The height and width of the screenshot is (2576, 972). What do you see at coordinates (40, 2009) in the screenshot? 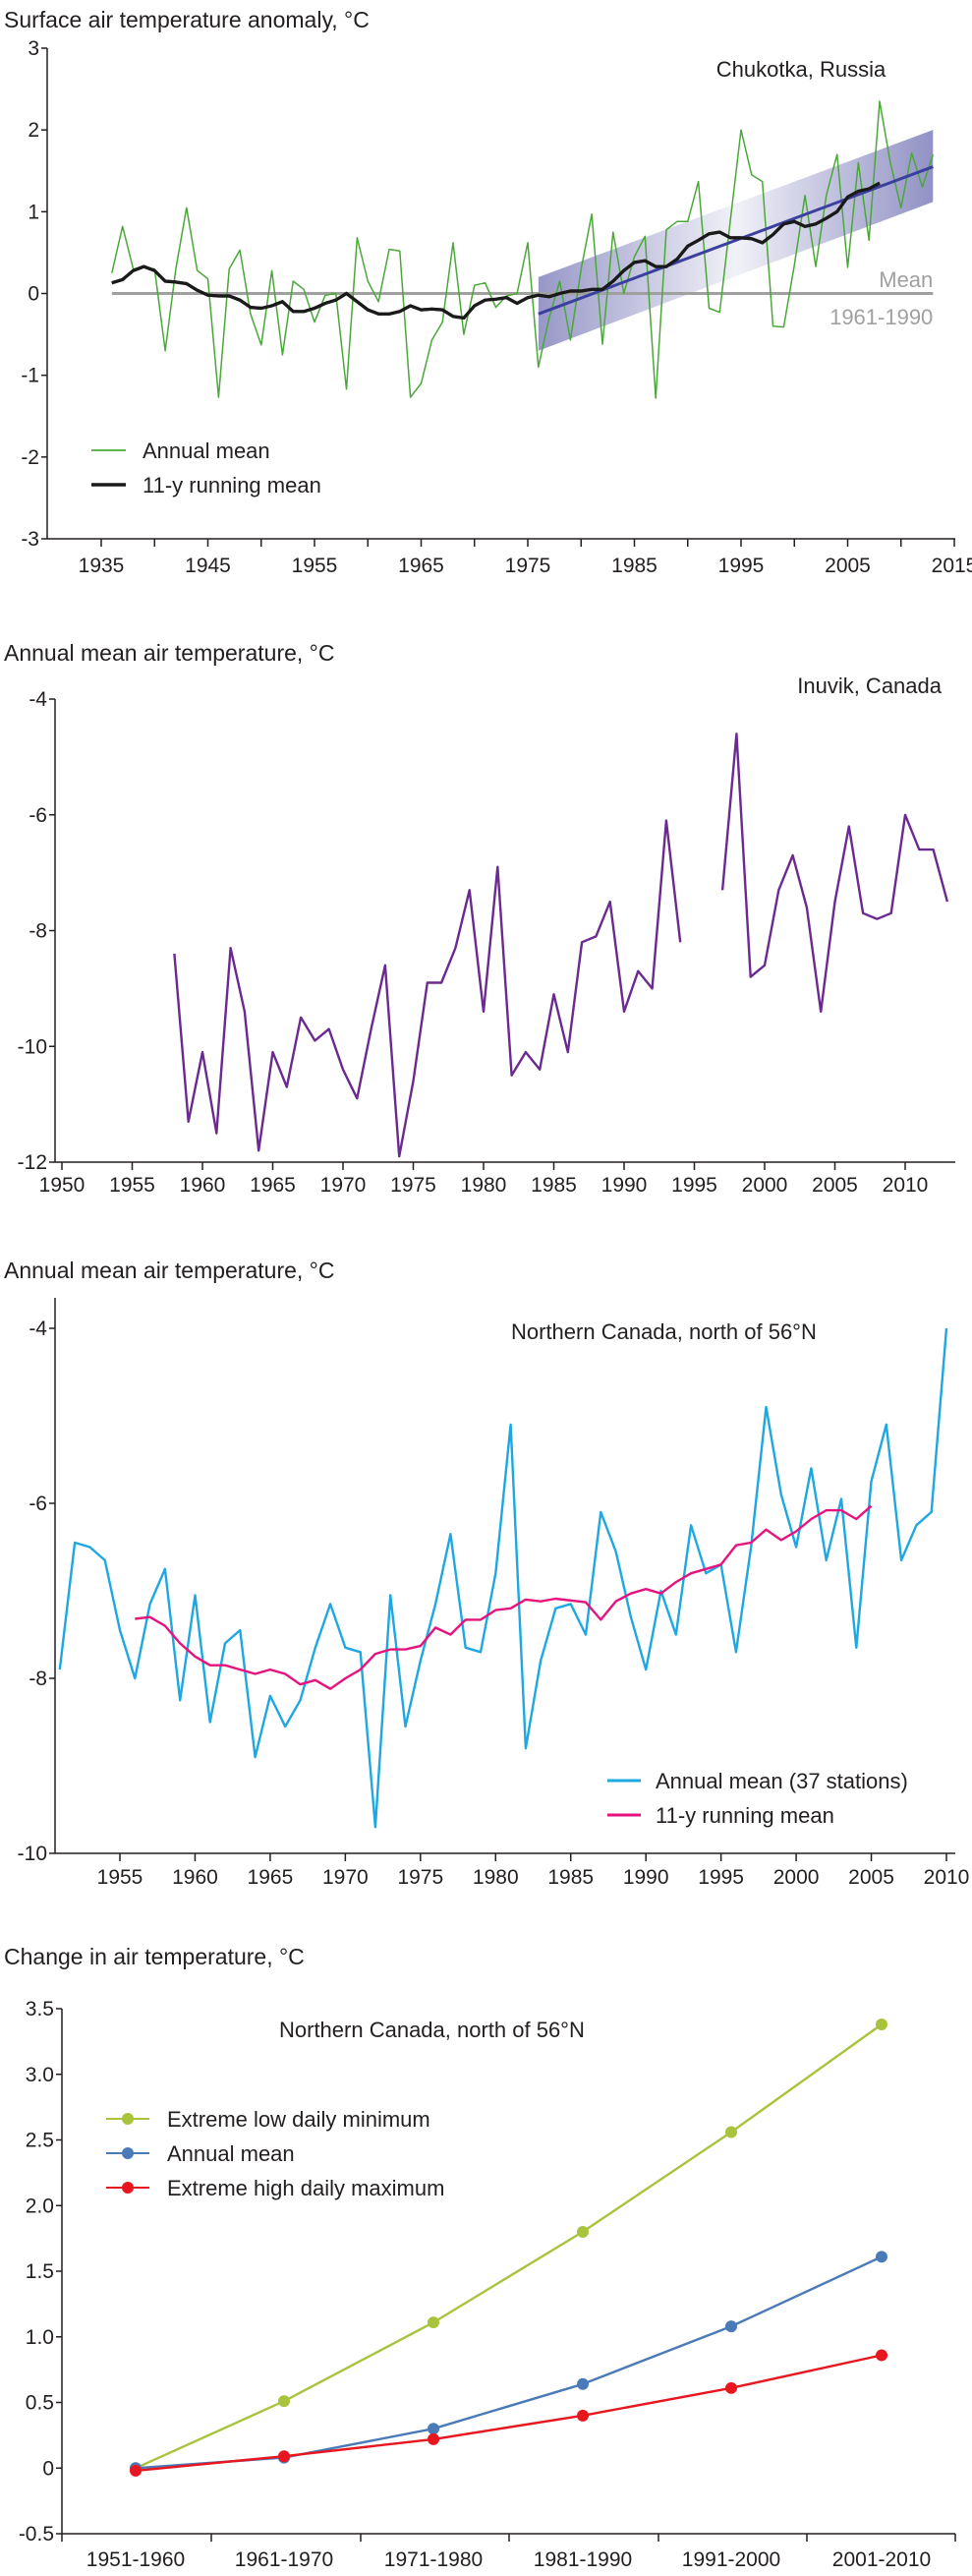
I see `y-tick-label: 3.5` at bounding box center [40, 2009].